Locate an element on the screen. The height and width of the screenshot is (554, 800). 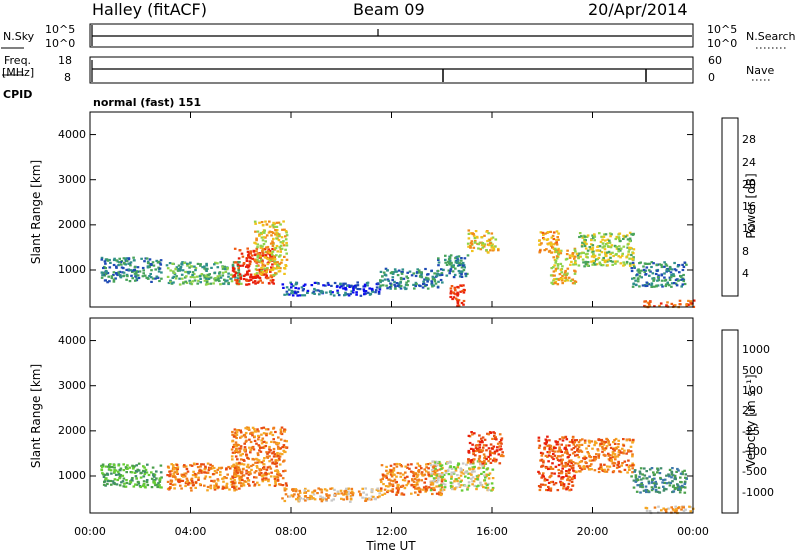
power-colorbar-tick-label: 28 is located at coordinates (749, 140).